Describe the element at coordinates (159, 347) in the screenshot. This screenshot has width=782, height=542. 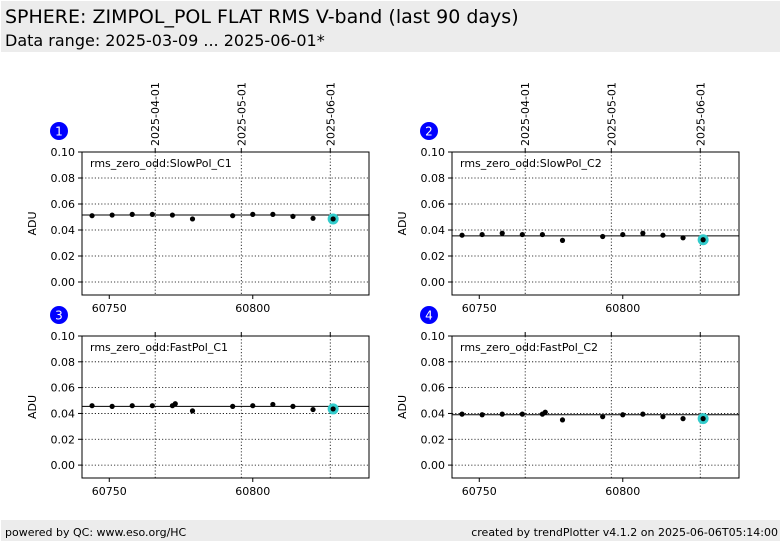
I see `series-label: rms_zero_odd:FastPol_C1` at that location.